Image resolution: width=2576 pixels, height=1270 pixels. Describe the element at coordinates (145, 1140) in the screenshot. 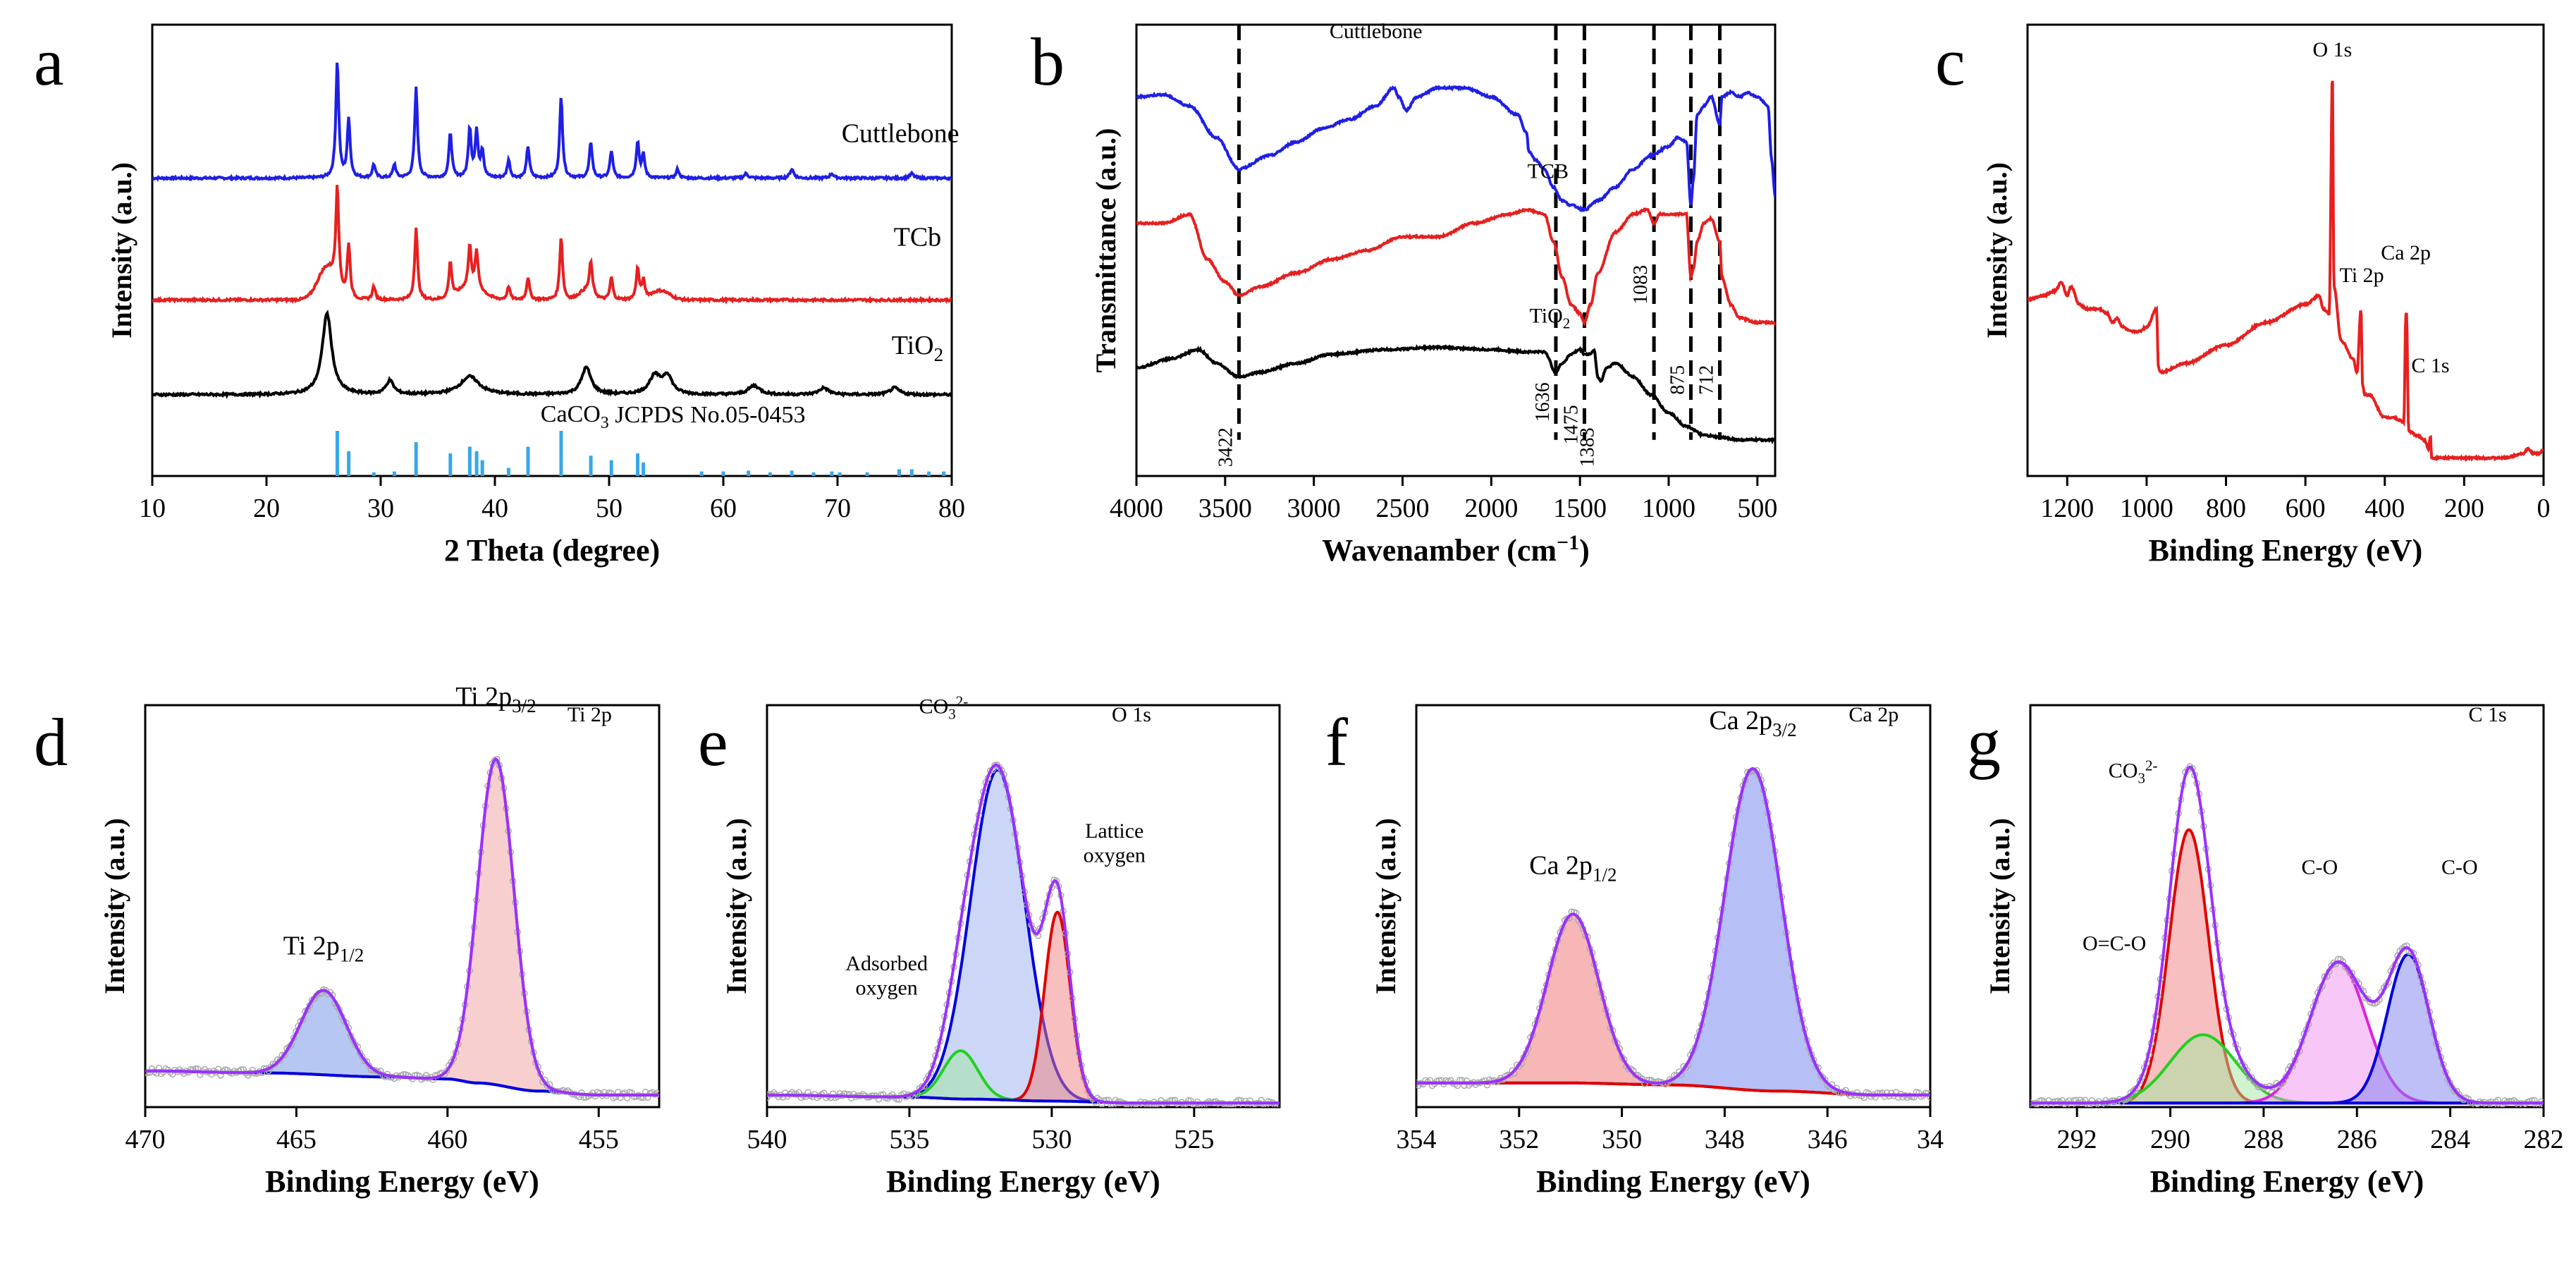

I see `x-tick-label: 470` at that location.